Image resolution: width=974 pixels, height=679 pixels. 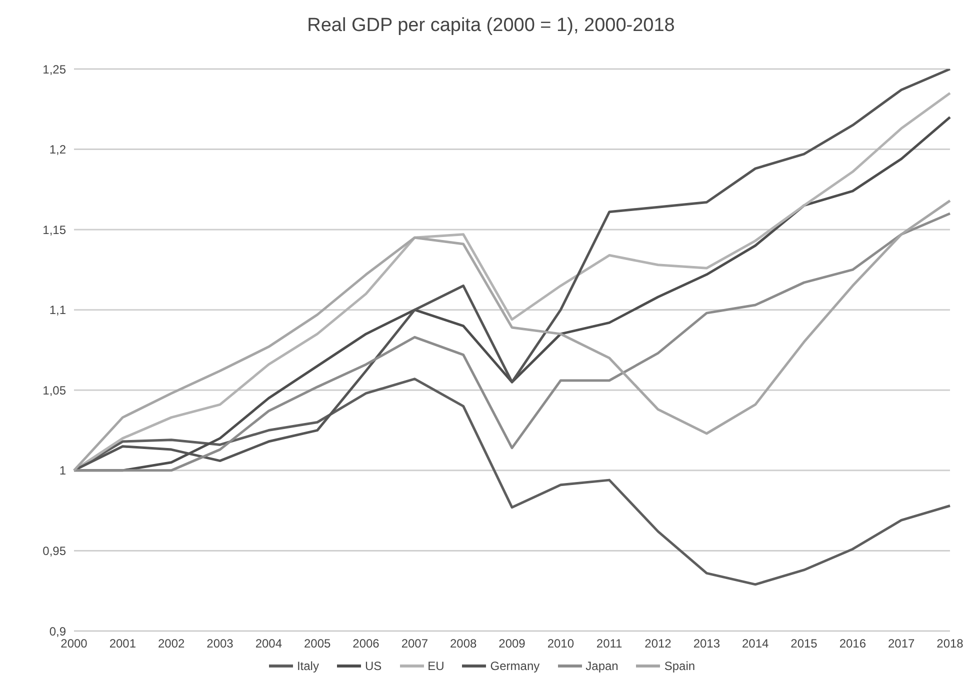 What do you see at coordinates (172, 643) in the screenshot?
I see `x-tick-label: 2002` at bounding box center [172, 643].